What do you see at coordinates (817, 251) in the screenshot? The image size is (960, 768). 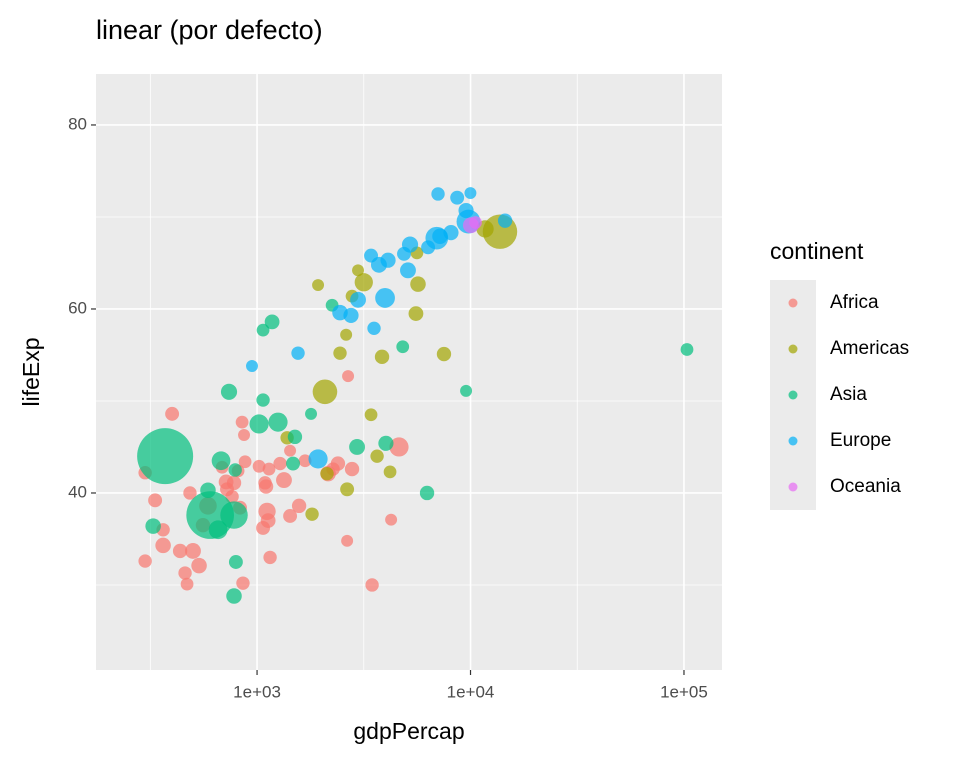 I see `legend-title: continent` at bounding box center [817, 251].